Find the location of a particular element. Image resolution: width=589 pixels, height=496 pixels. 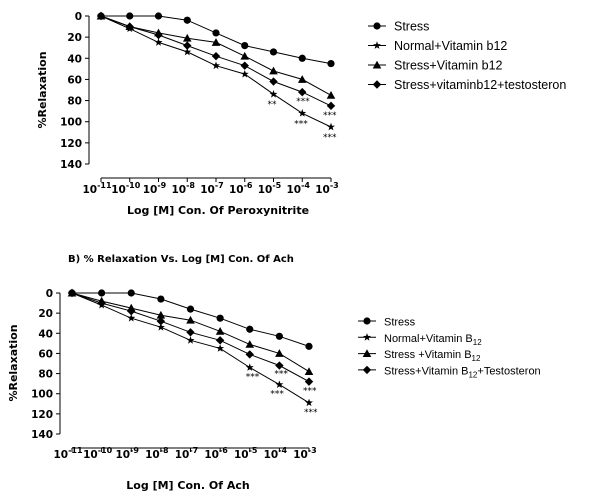

x-tick-exponent: -5 is located at coordinates (276, 185).